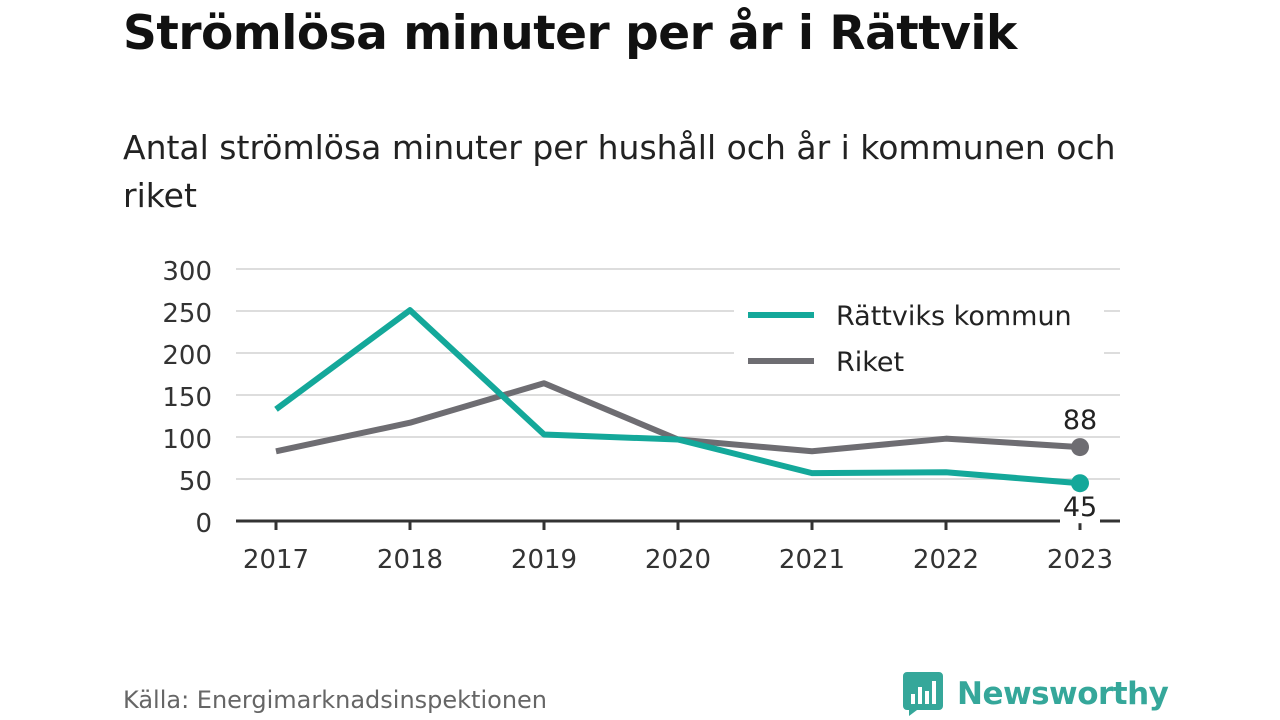  Describe the element at coordinates (203, 524) in the screenshot. I see `y-tick-label: 0` at that location.